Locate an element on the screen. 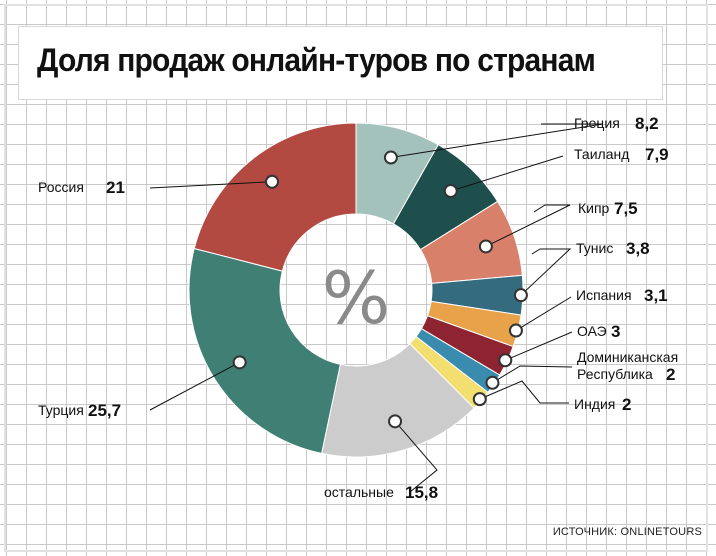 This screenshot has height=556, width=716. slice-label: Испания is located at coordinates (604, 295).